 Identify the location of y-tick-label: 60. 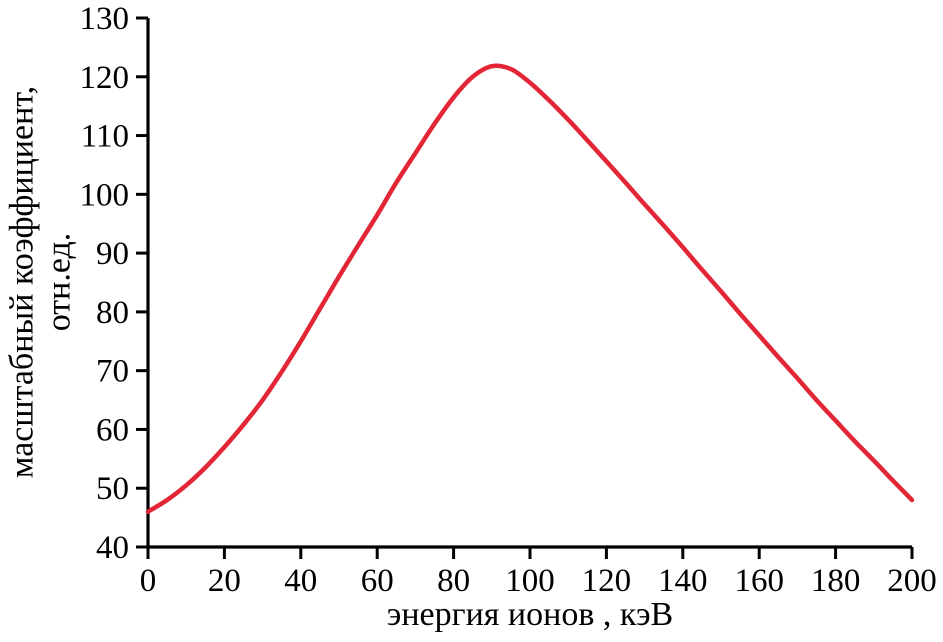
(112, 430).